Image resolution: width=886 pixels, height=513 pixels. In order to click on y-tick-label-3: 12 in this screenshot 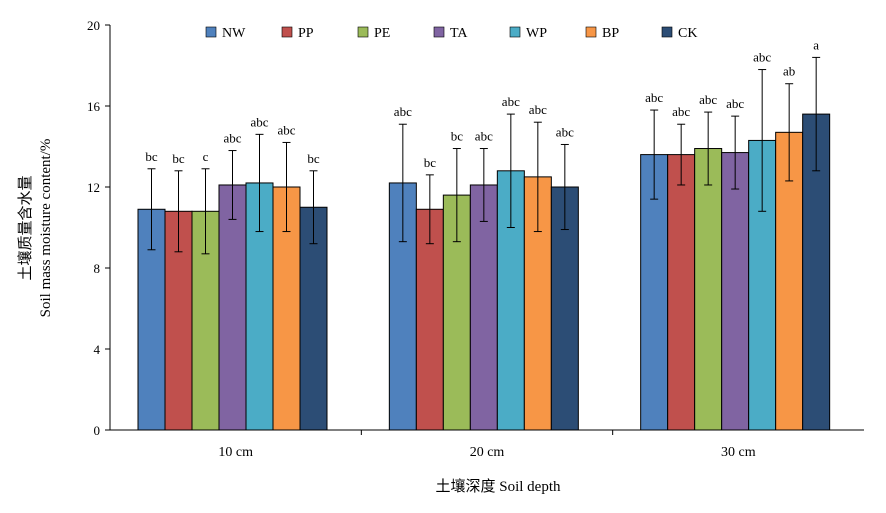, I will do `click(93, 187)`.